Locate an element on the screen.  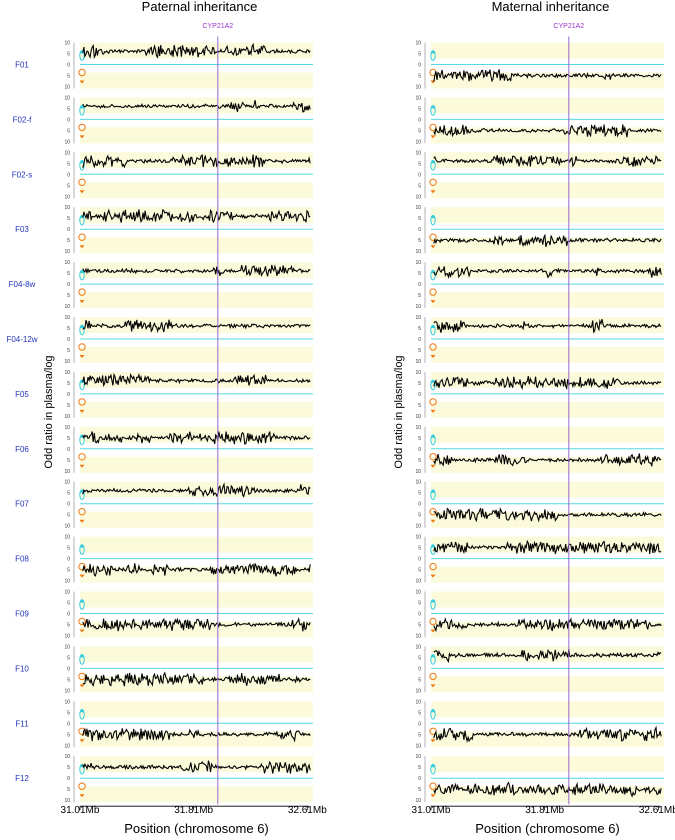
sample-label-f02-s: F02-s is located at coordinates (22, 174).